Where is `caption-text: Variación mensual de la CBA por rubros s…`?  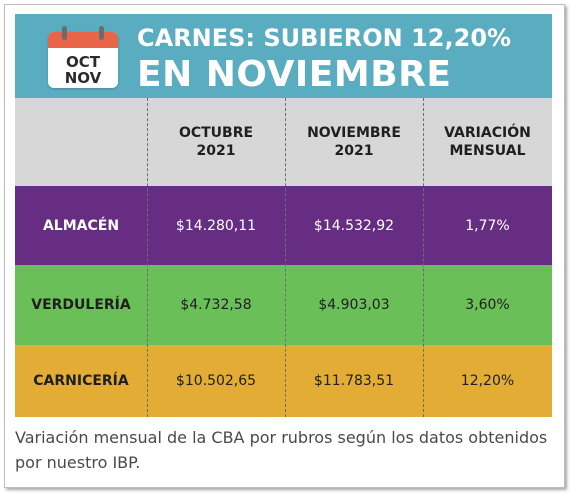 caption-text: Variación mensual de la CBA por rubros s… is located at coordinates (281, 450).